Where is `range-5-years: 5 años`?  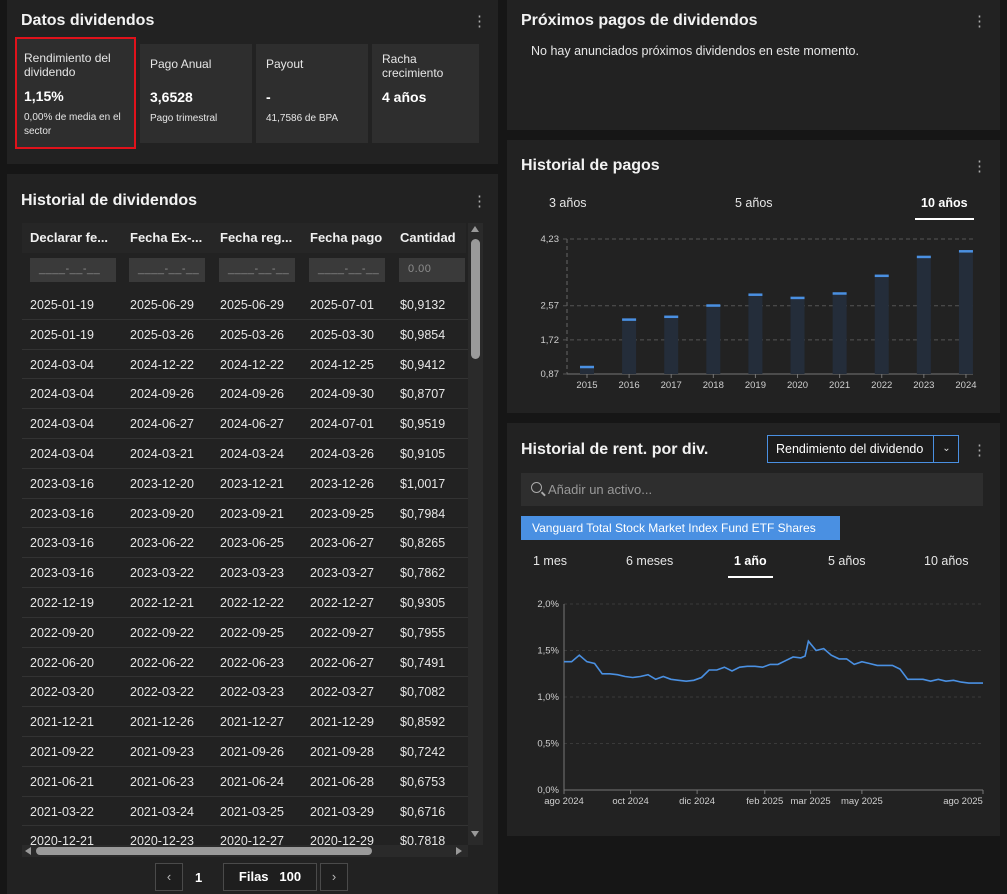
range-5-years: 5 años is located at coordinates (847, 561).